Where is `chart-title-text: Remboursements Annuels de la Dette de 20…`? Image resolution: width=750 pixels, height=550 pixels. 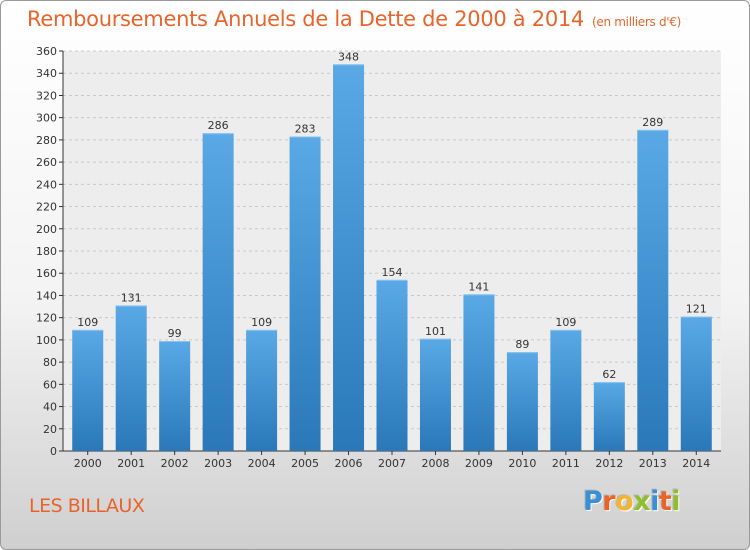
chart-title-text: Remboursements Annuels de la Dette de 20… is located at coordinates (305, 19).